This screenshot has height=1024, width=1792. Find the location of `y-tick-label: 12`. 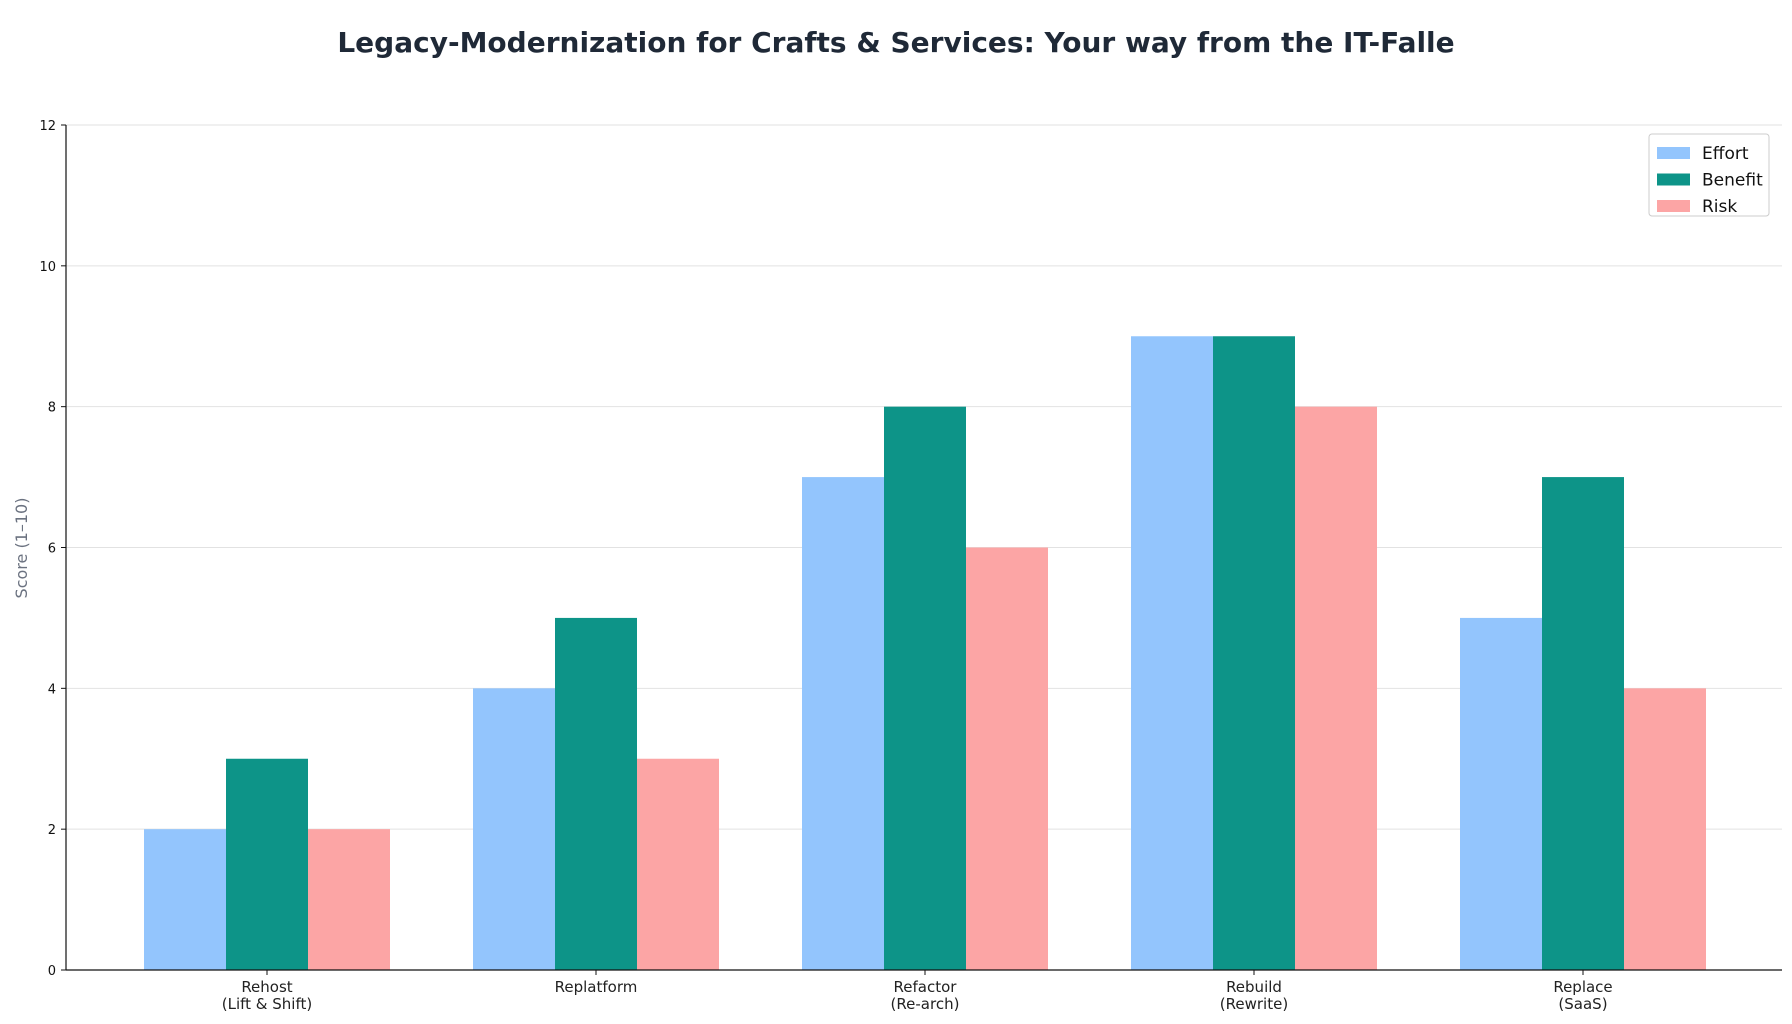

y-tick-label: 12 is located at coordinates (47, 126).